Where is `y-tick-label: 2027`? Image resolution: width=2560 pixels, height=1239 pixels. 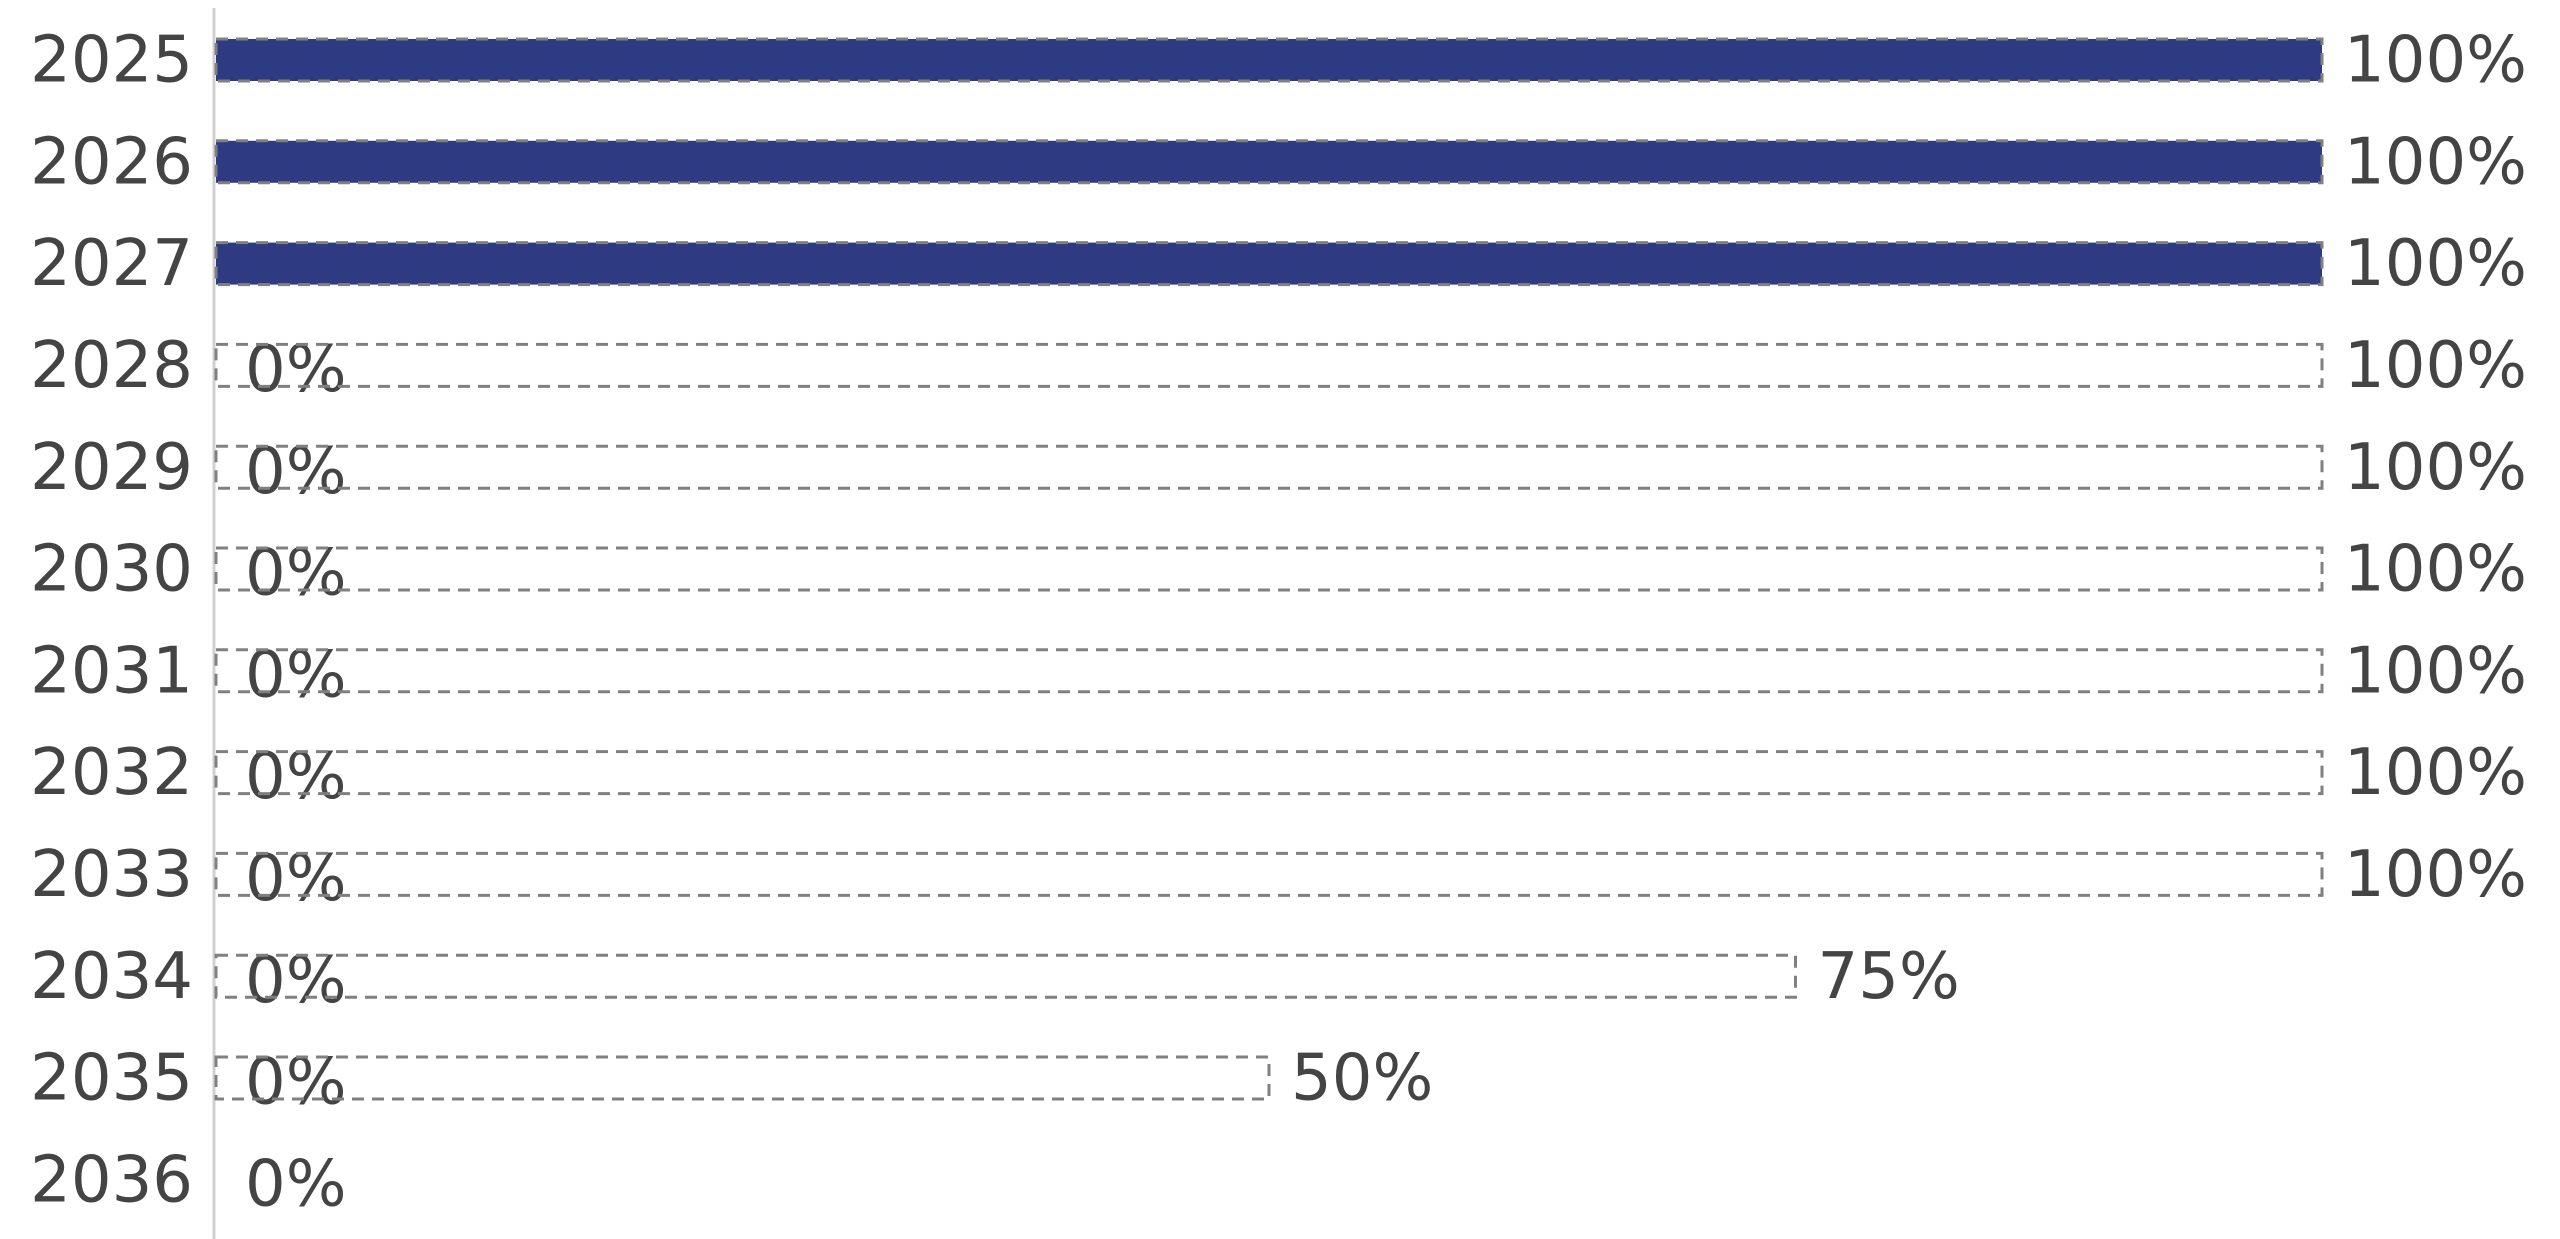 y-tick-label: 2027 is located at coordinates (111, 264).